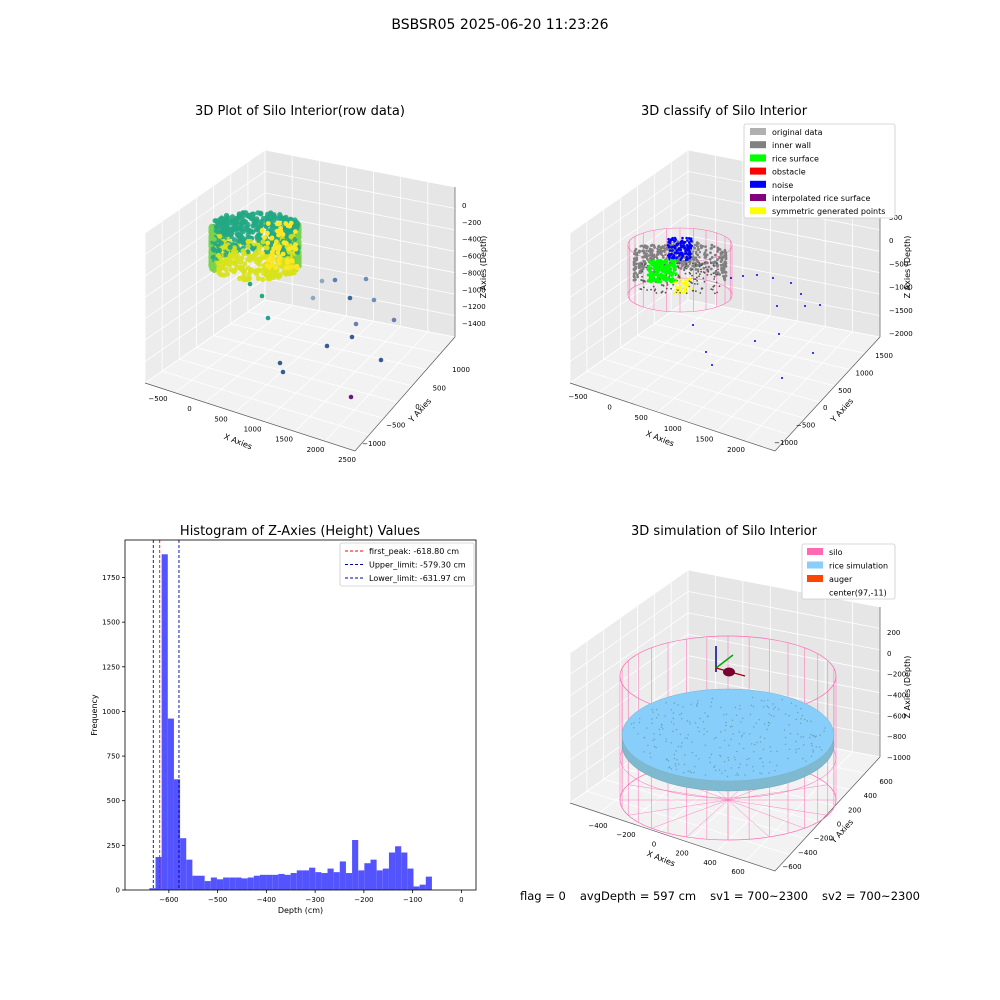 Image resolution: width=1000 pixels, height=1000 pixels. I want to click on p1-y-tick: −1000, so click(374, 444).